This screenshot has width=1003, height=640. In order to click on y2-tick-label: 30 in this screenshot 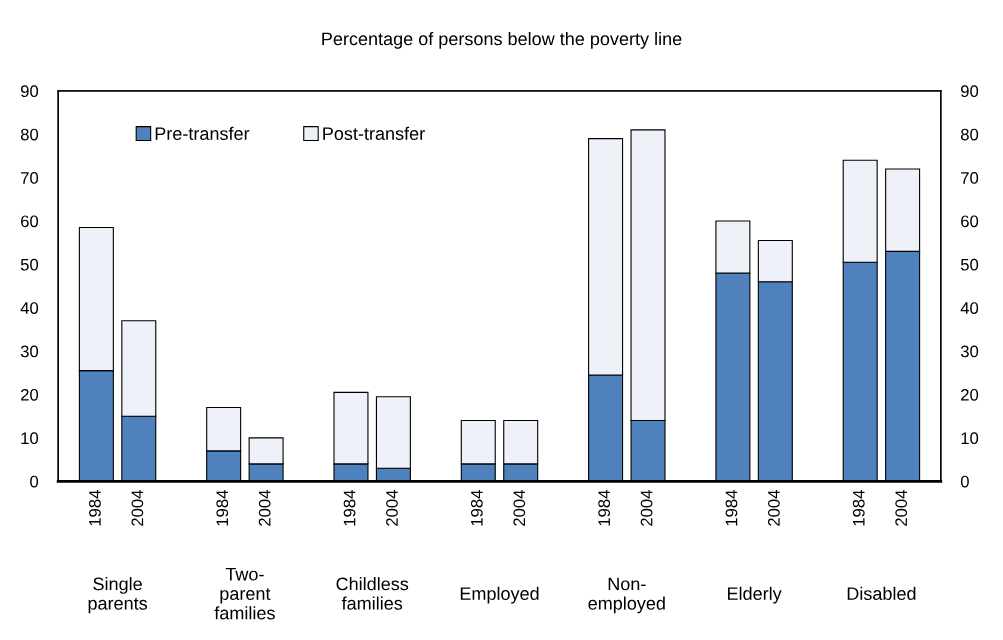, I will do `click(969, 351)`.